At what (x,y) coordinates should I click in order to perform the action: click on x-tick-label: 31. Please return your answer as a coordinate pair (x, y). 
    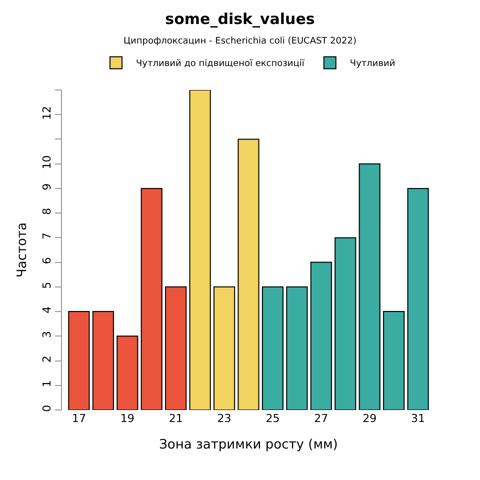
    Looking at the image, I should click on (418, 418).